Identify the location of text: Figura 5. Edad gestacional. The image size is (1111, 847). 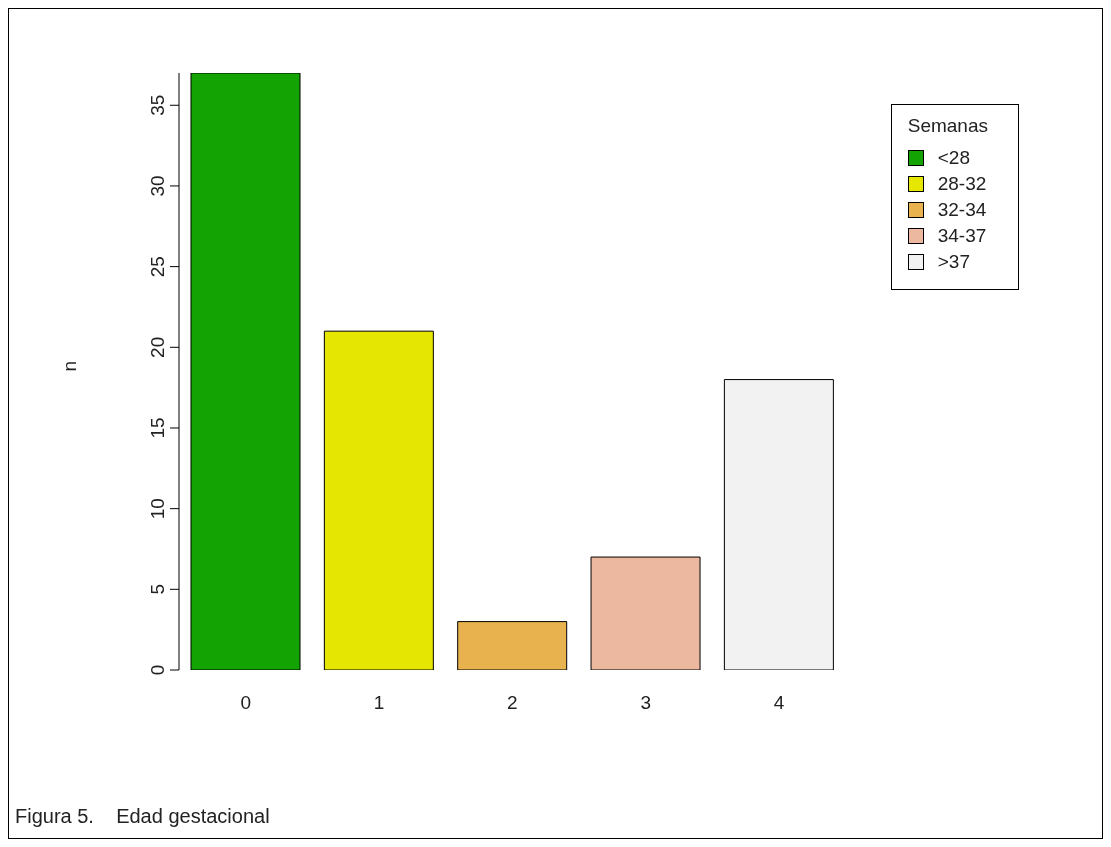
(142, 816).